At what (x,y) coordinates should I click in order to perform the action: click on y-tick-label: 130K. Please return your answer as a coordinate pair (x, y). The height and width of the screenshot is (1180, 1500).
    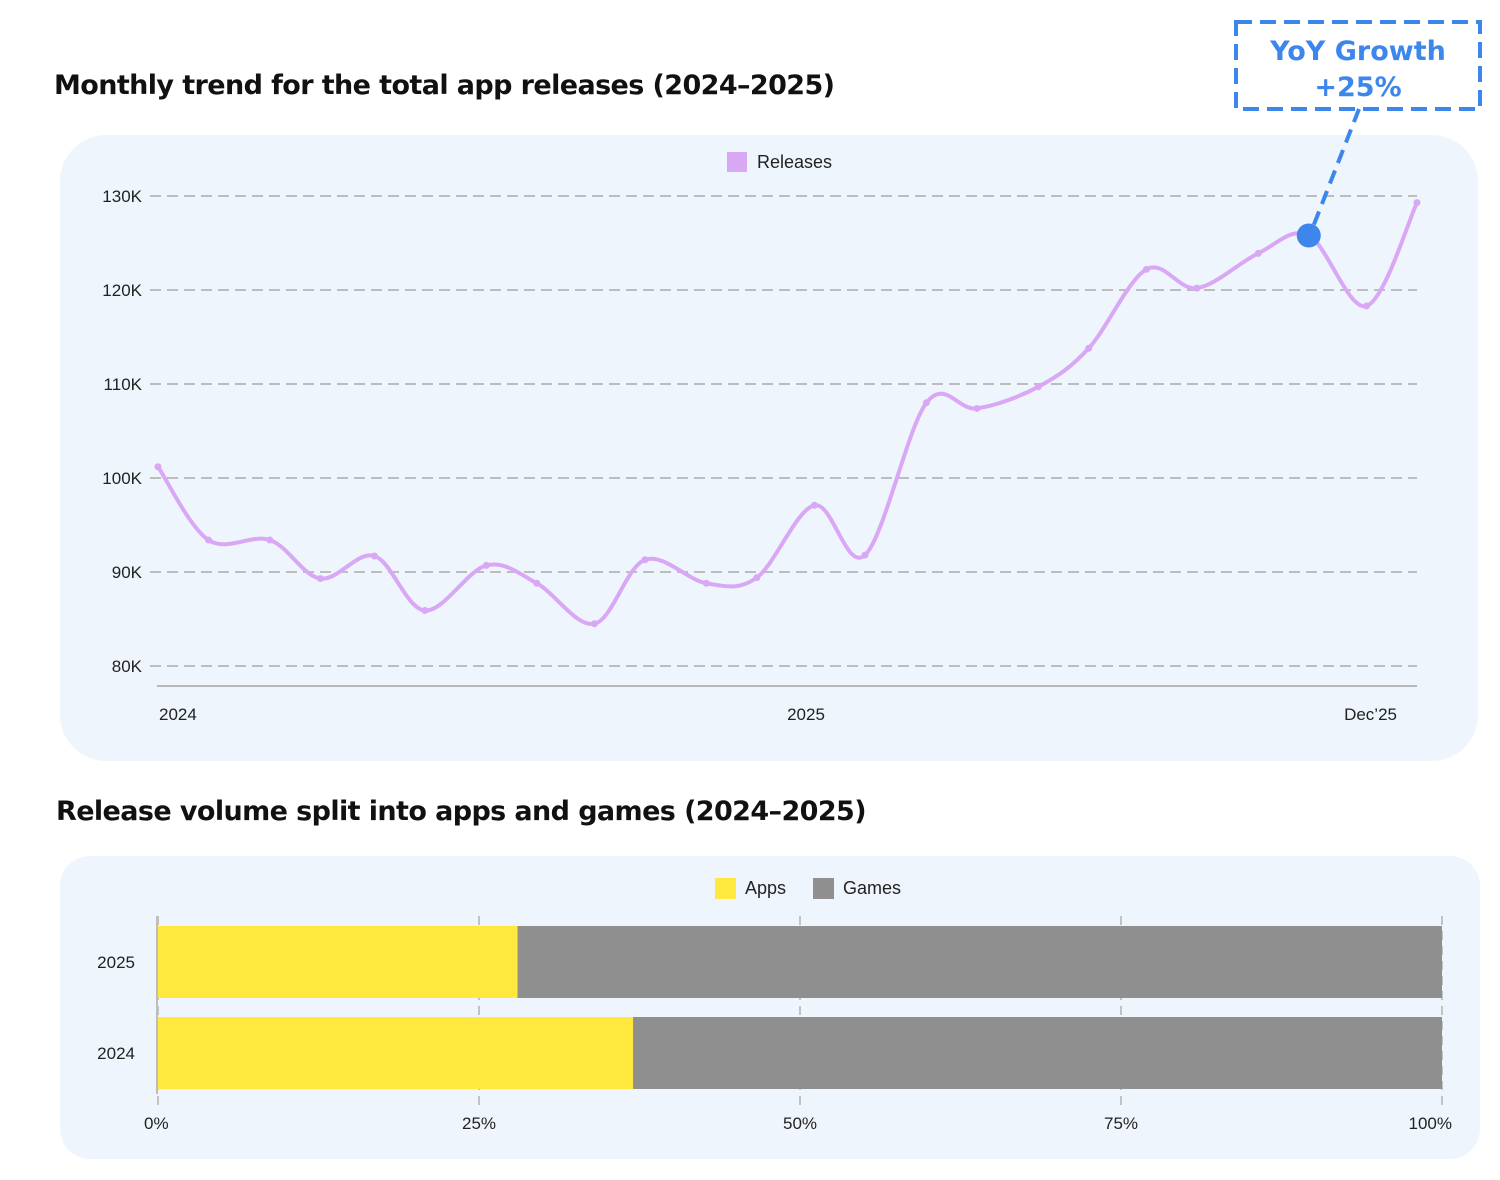
    Looking at the image, I should click on (122, 196).